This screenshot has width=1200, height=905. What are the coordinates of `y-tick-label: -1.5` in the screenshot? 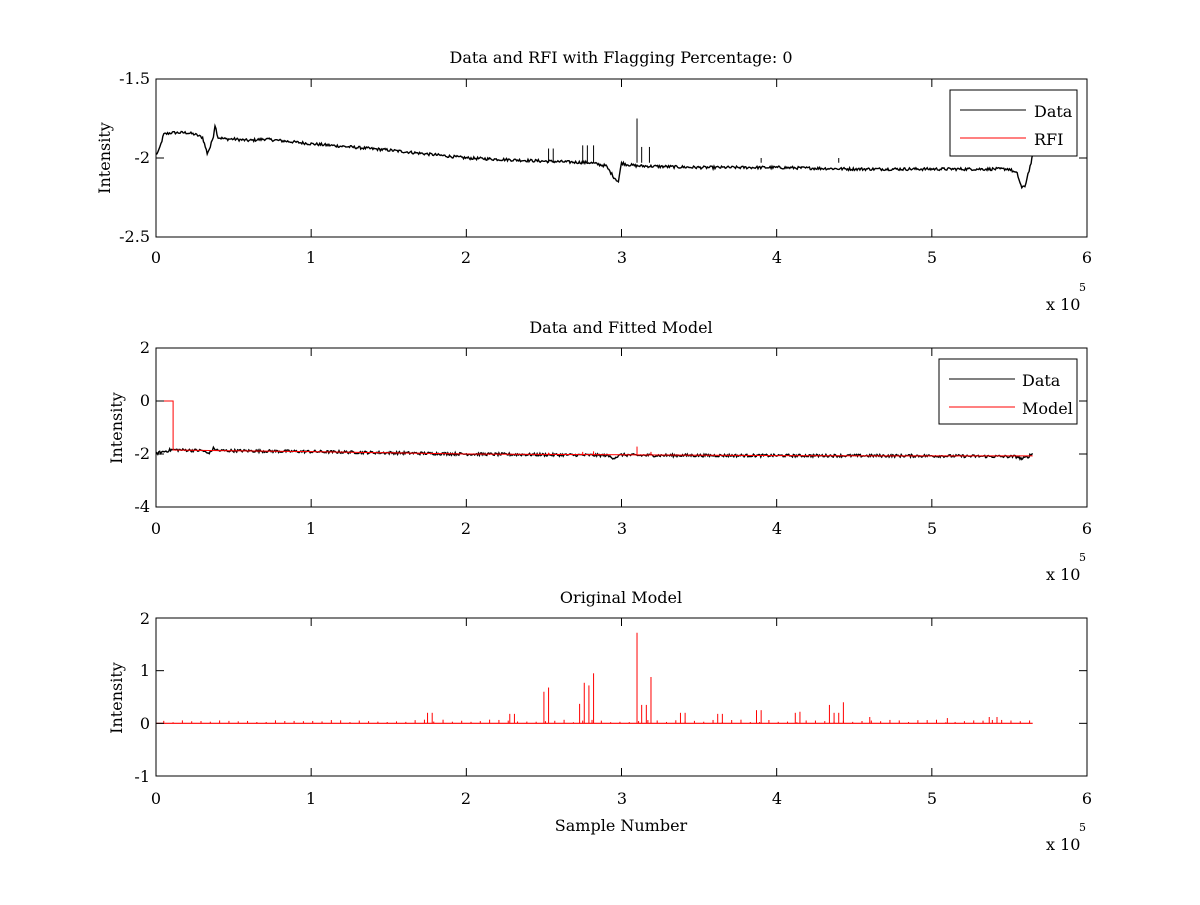 It's located at (134, 78).